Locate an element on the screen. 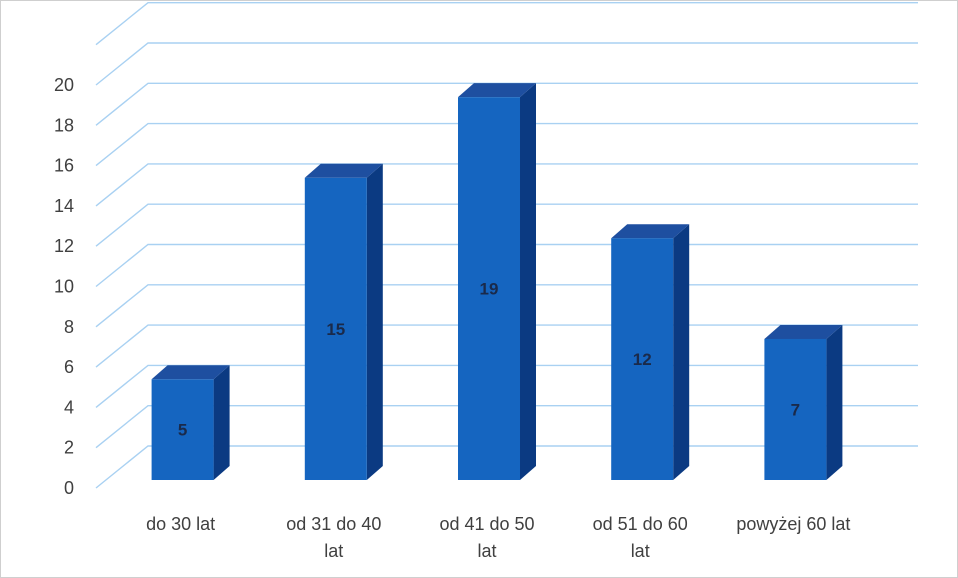 The width and height of the screenshot is (958, 578). category-label: powyżej 60 lat is located at coordinates (793, 524).